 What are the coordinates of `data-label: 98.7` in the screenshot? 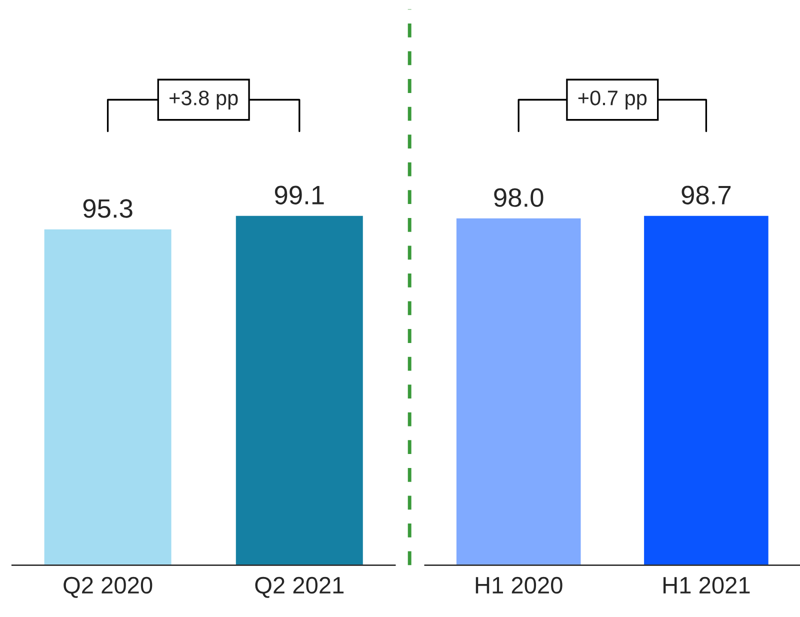 It's located at (706, 195).